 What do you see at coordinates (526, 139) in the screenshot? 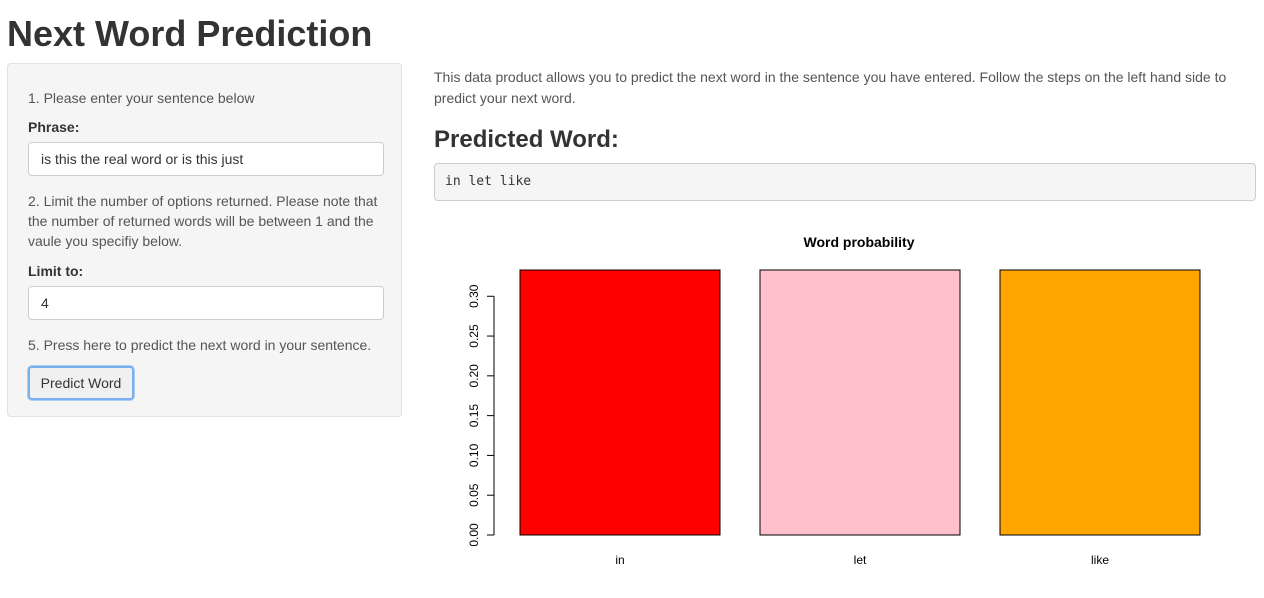
I see `predicted-word-heading: Predicted Word:` at bounding box center [526, 139].